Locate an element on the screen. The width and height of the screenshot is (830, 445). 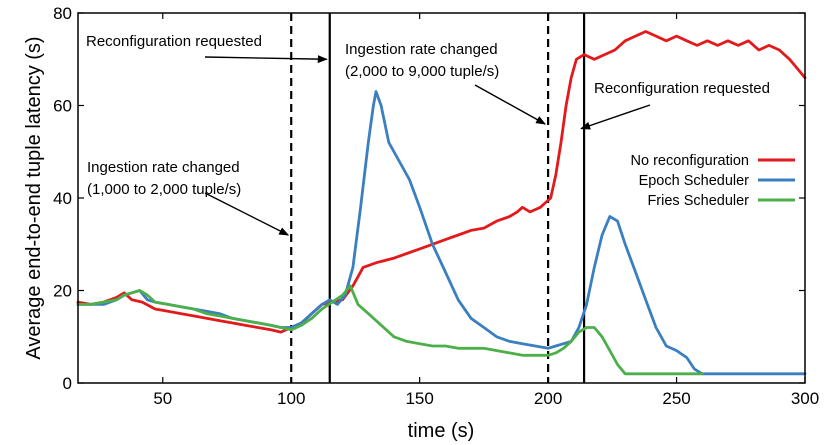
annotation-text: (2,000 to 9,000 tuple/s) is located at coordinates (422, 71).